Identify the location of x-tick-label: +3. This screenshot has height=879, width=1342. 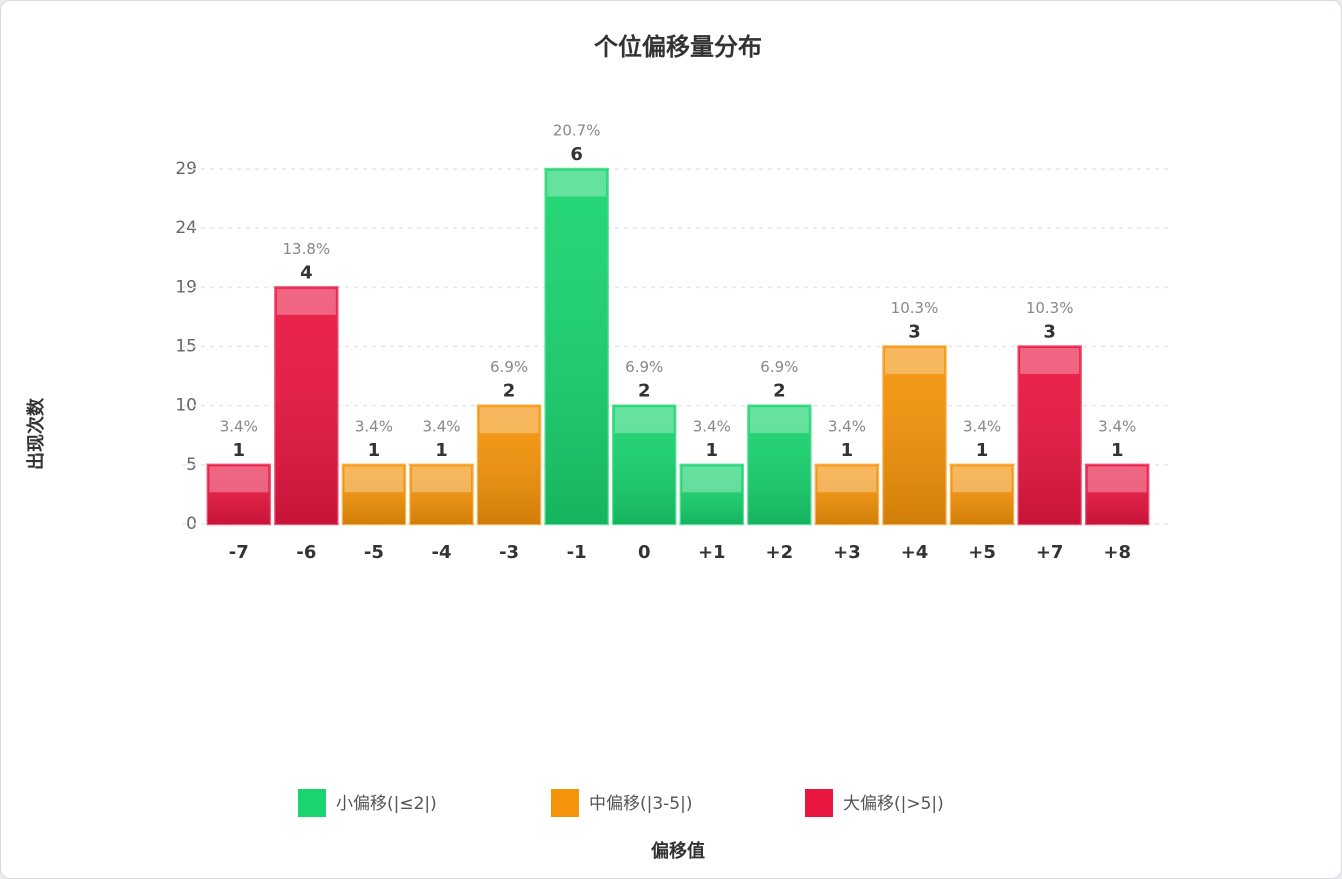
(847, 552).